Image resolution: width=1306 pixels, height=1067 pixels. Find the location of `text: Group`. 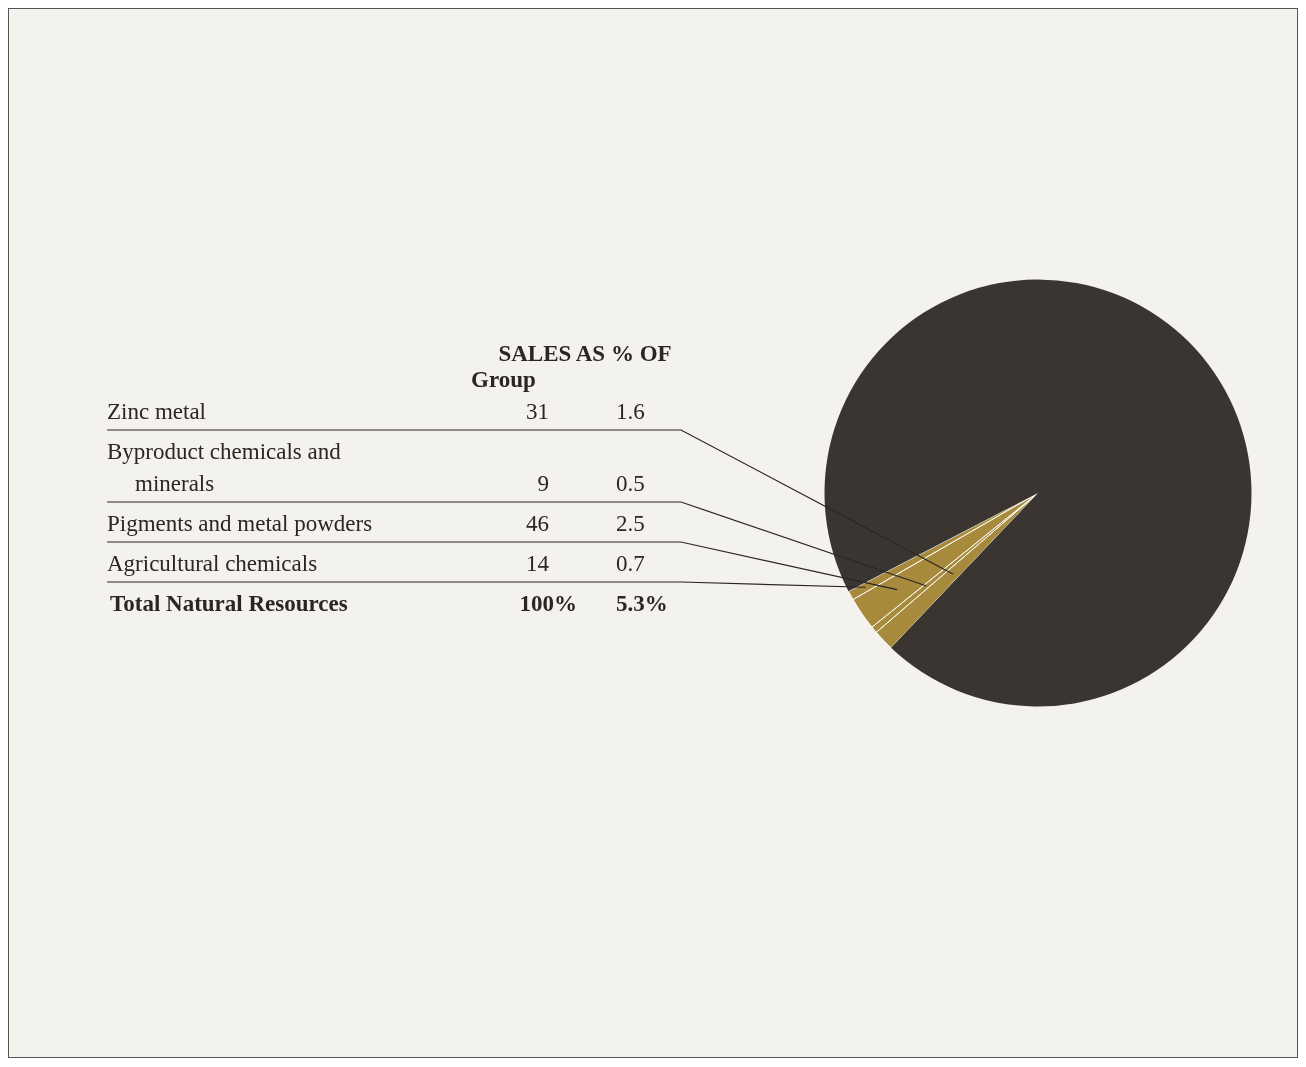

text: Group is located at coordinates (503, 379).